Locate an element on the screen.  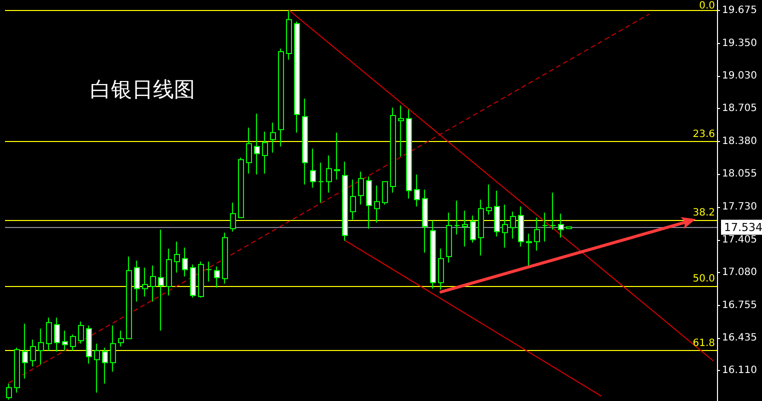
annotation: 50.0 is located at coordinates (703, 278).